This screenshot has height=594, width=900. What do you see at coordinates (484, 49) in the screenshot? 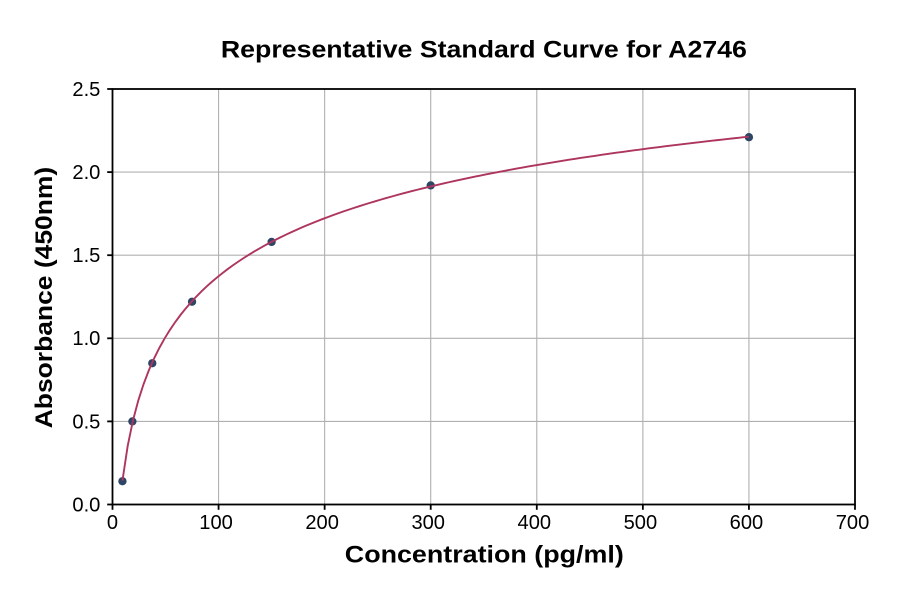
I see `svg-text:Representative Standard Curve: Representative Standard Curve for A2746` at bounding box center [484, 49].